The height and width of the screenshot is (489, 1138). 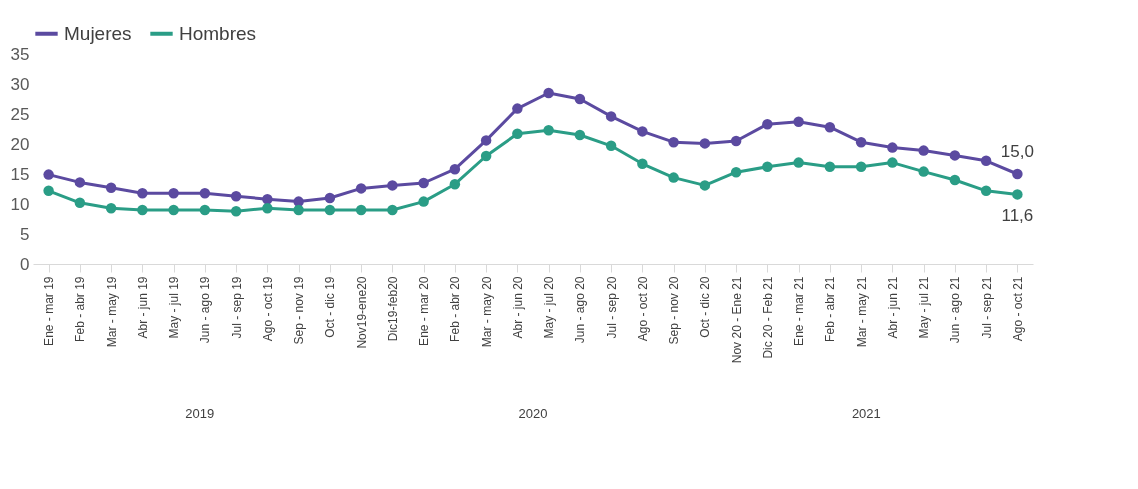 What do you see at coordinates (98, 33) in the screenshot?
I see `legend-label: Mujeres` at bounding box center [98, 33].